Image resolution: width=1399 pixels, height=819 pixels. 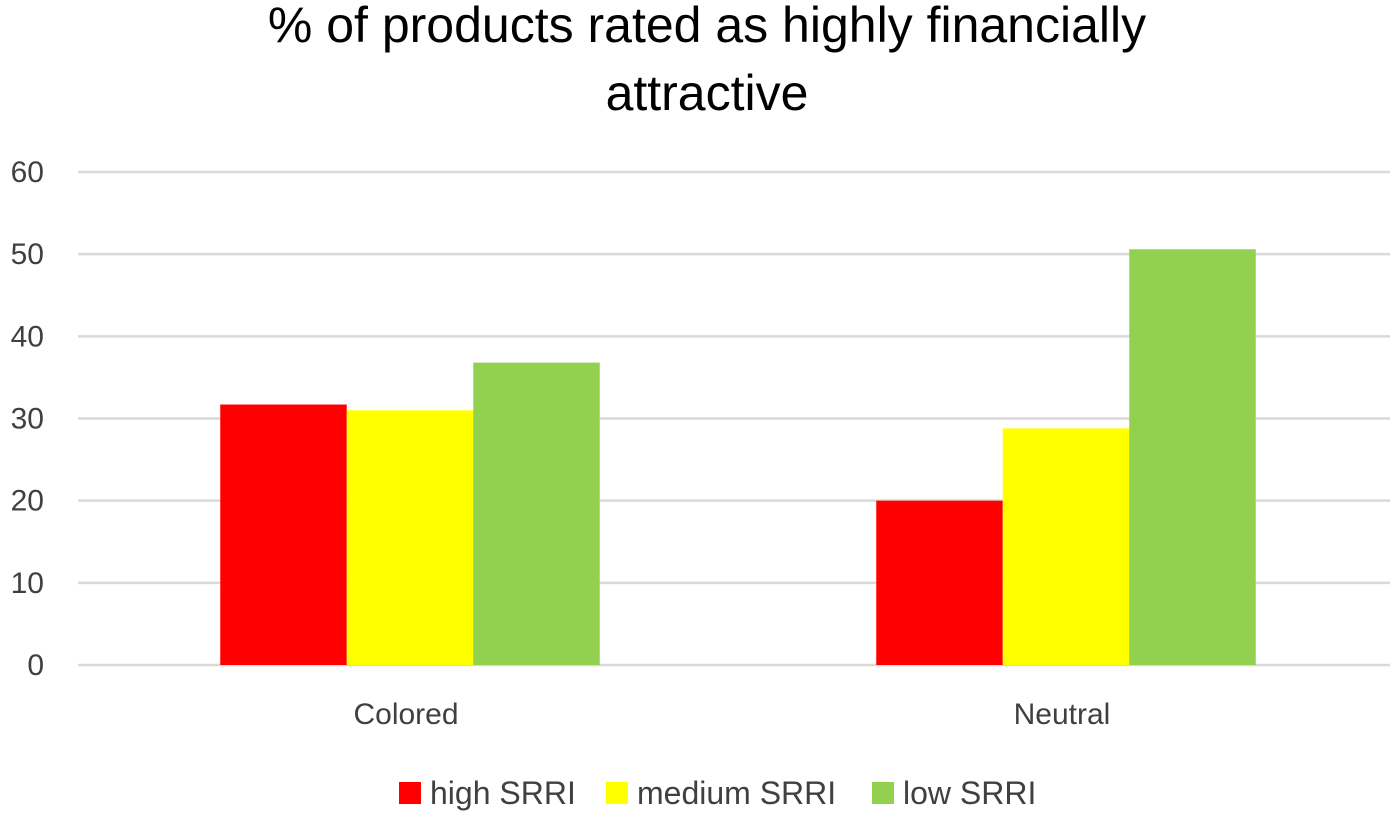 What do you see at coordinates (27, 172) in the screenshot?
I see `y-tick-label: 60` at bounding box center [27, 172].